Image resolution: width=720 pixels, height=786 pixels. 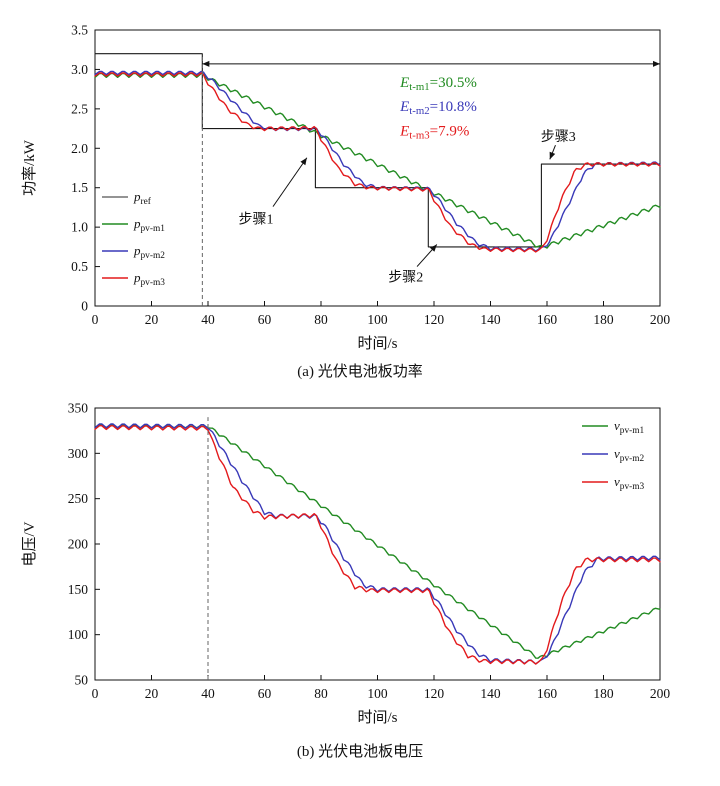 I want to click on svg-text: 功率/kW, so click(x=29, y=167).